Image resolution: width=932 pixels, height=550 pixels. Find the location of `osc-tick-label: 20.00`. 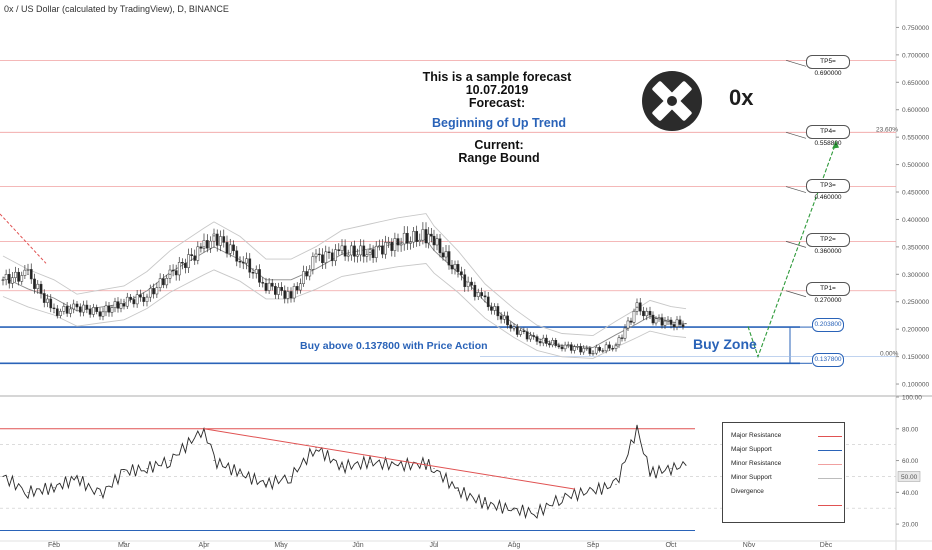

osc-tick-label: 20.00 is located at coordinates (910, 525).